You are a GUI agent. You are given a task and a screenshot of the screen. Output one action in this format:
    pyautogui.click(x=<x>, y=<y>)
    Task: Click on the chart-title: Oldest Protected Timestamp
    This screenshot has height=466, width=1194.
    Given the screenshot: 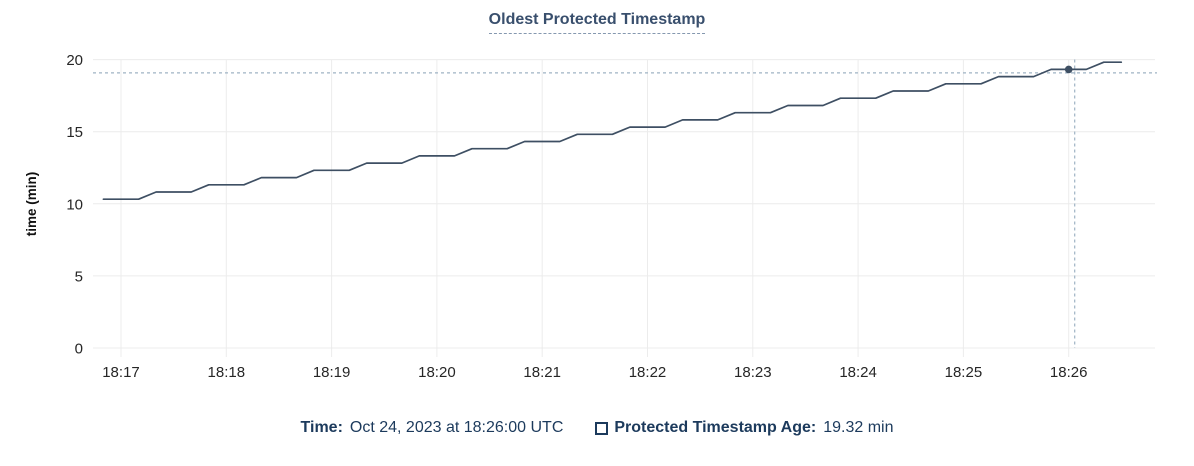 What is the action you would take?
    pyautogui.click(x=597, y=22)
    